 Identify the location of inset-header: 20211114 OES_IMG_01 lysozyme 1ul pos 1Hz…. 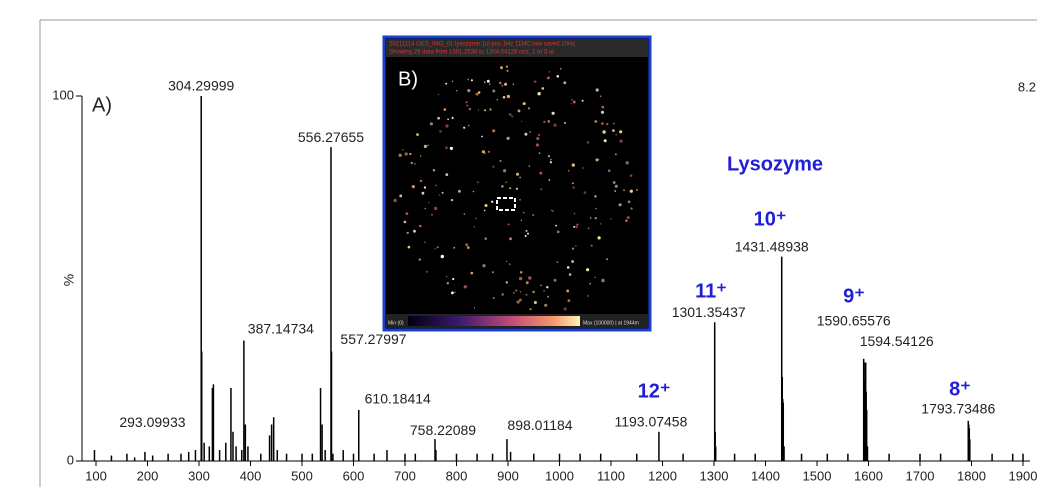
(482, 45).